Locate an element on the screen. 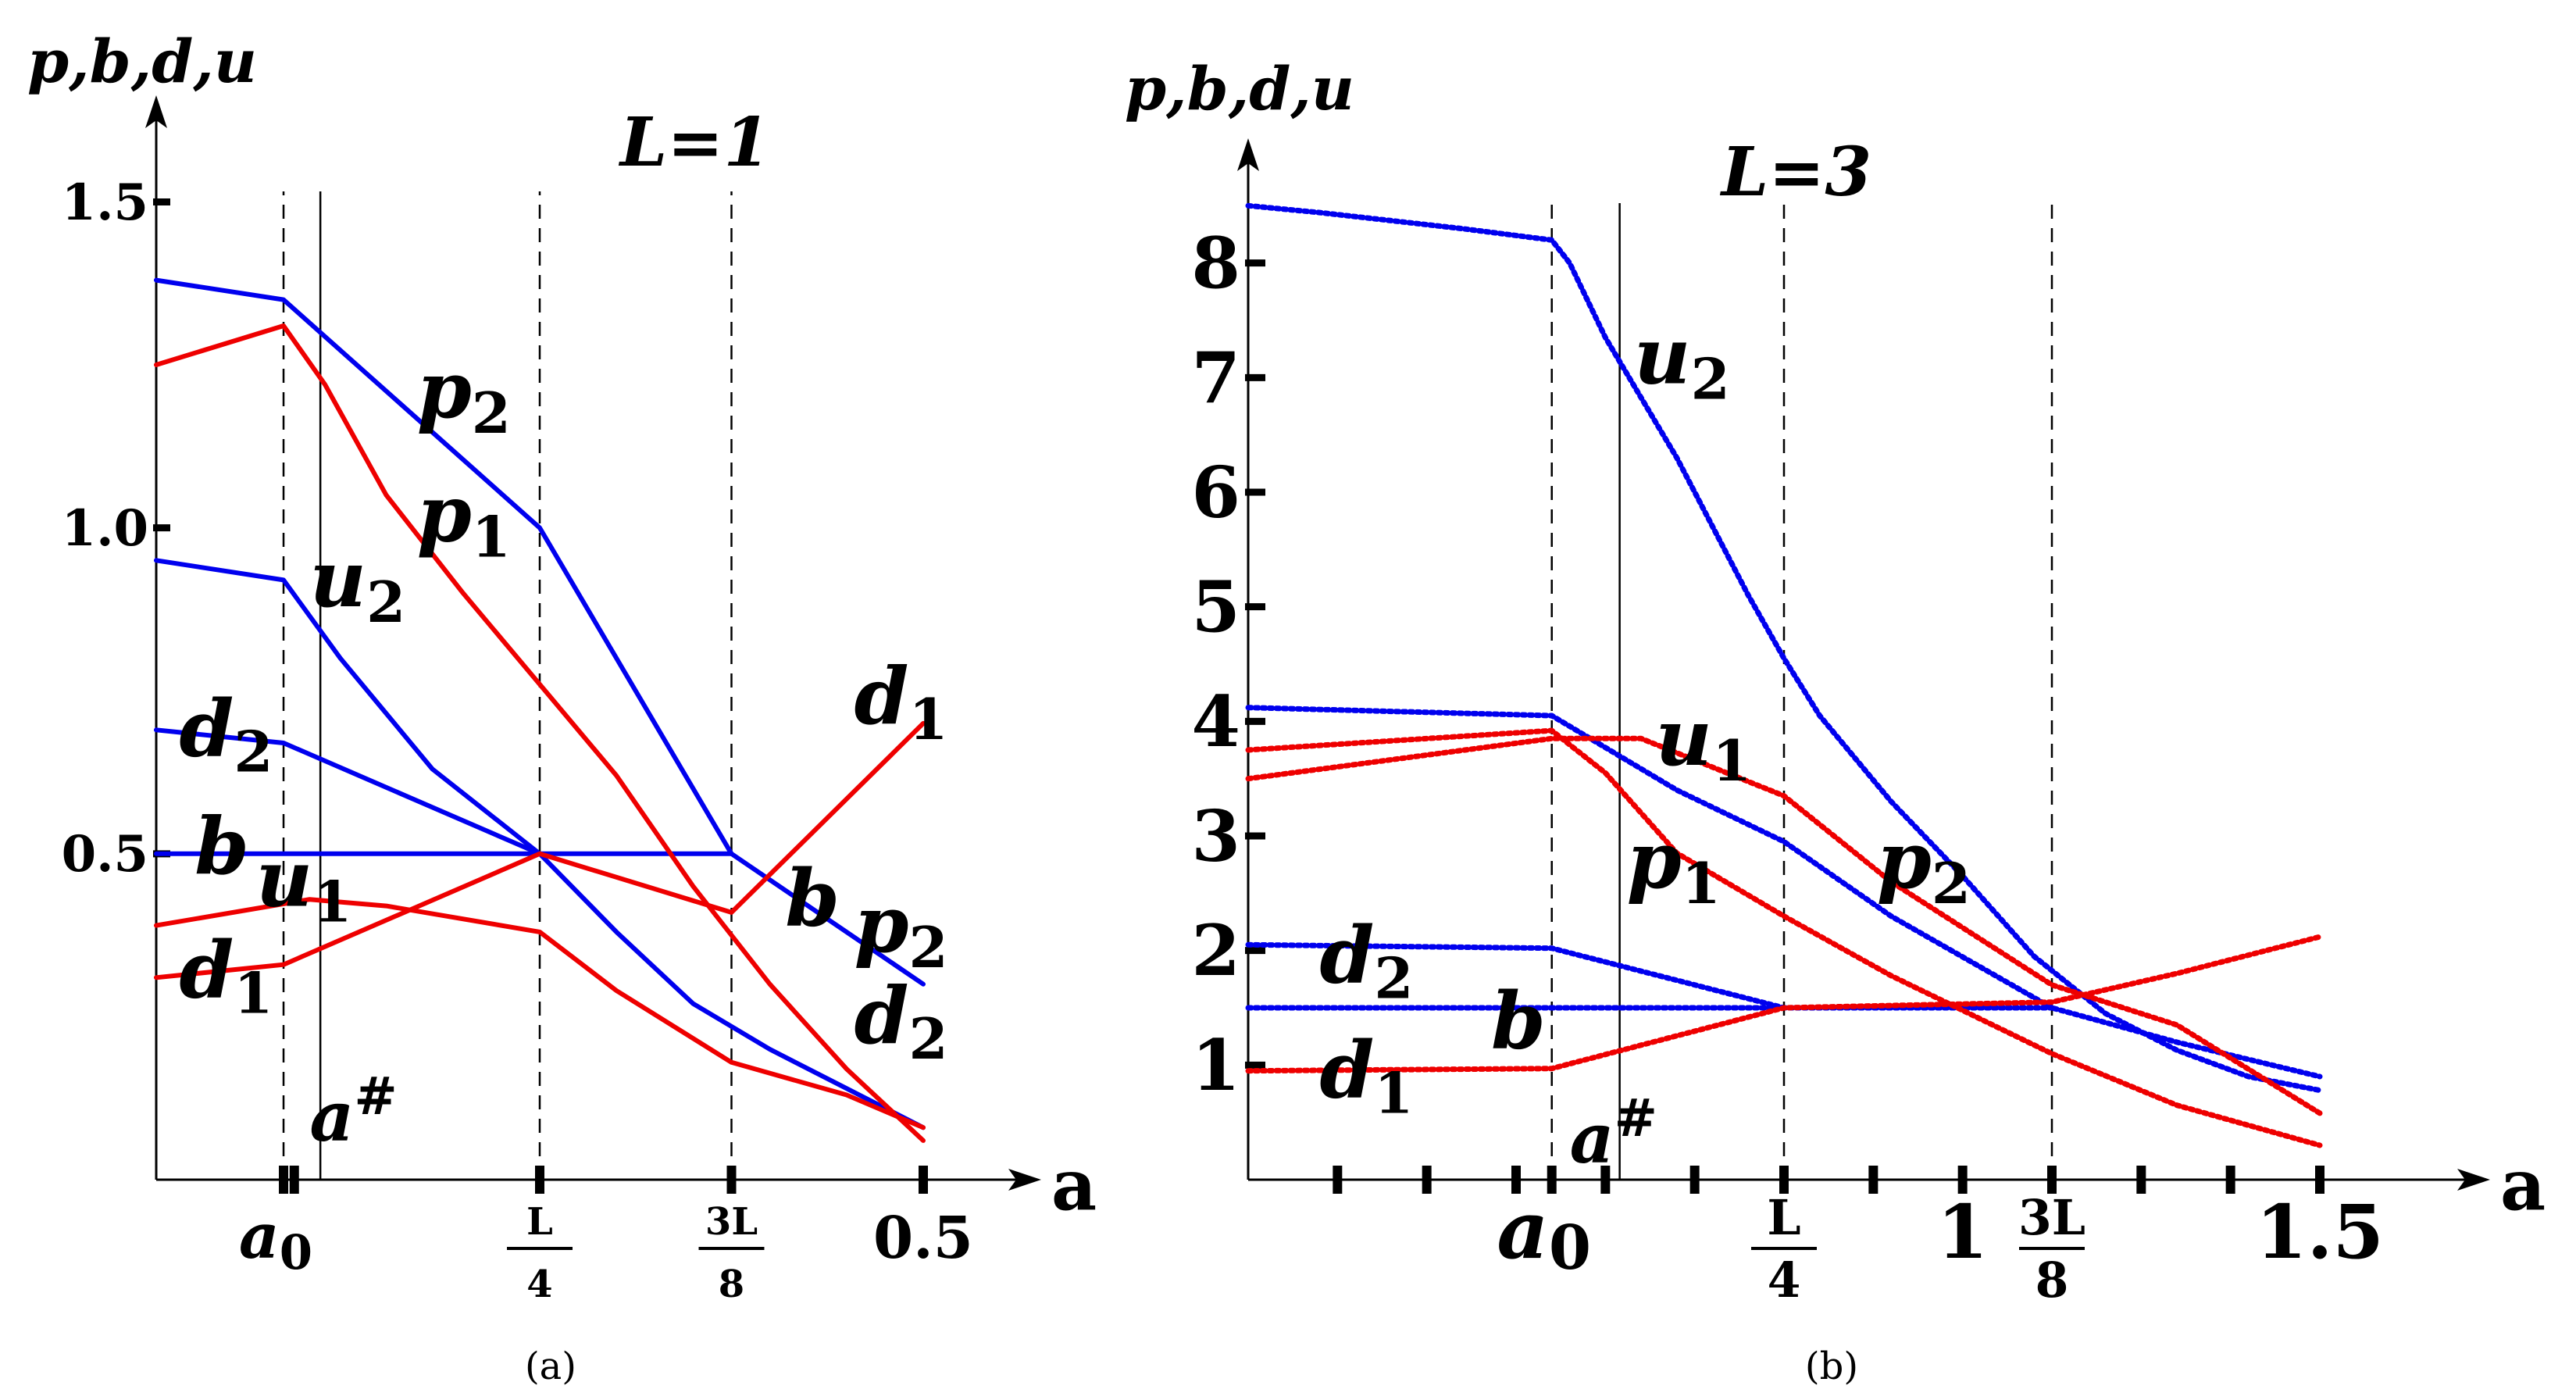 This screenshot has height=1400, width=2576. x-tick-label-2: 1 is located at coordinates (1963, 1232).